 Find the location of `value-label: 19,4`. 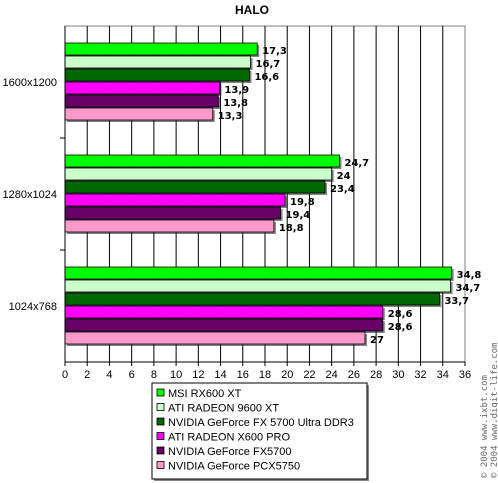

value-label: 19,4 is located at coordinates (298, 215).